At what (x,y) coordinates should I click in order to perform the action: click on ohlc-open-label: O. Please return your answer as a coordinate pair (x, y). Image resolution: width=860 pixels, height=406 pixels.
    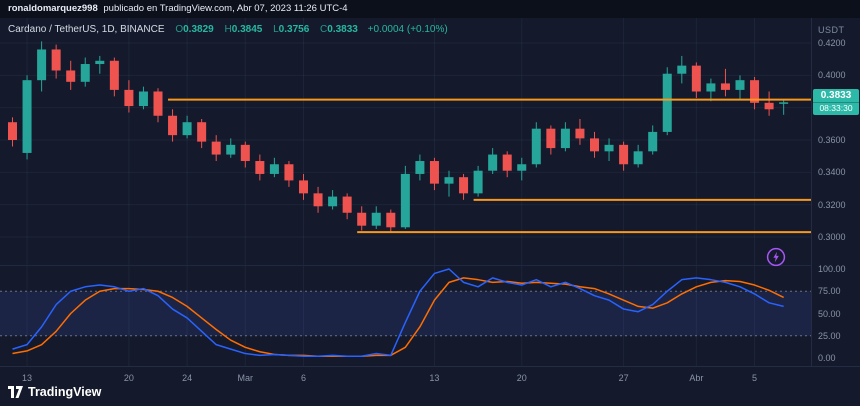
    Looking at the image, I should click on (179, 29).